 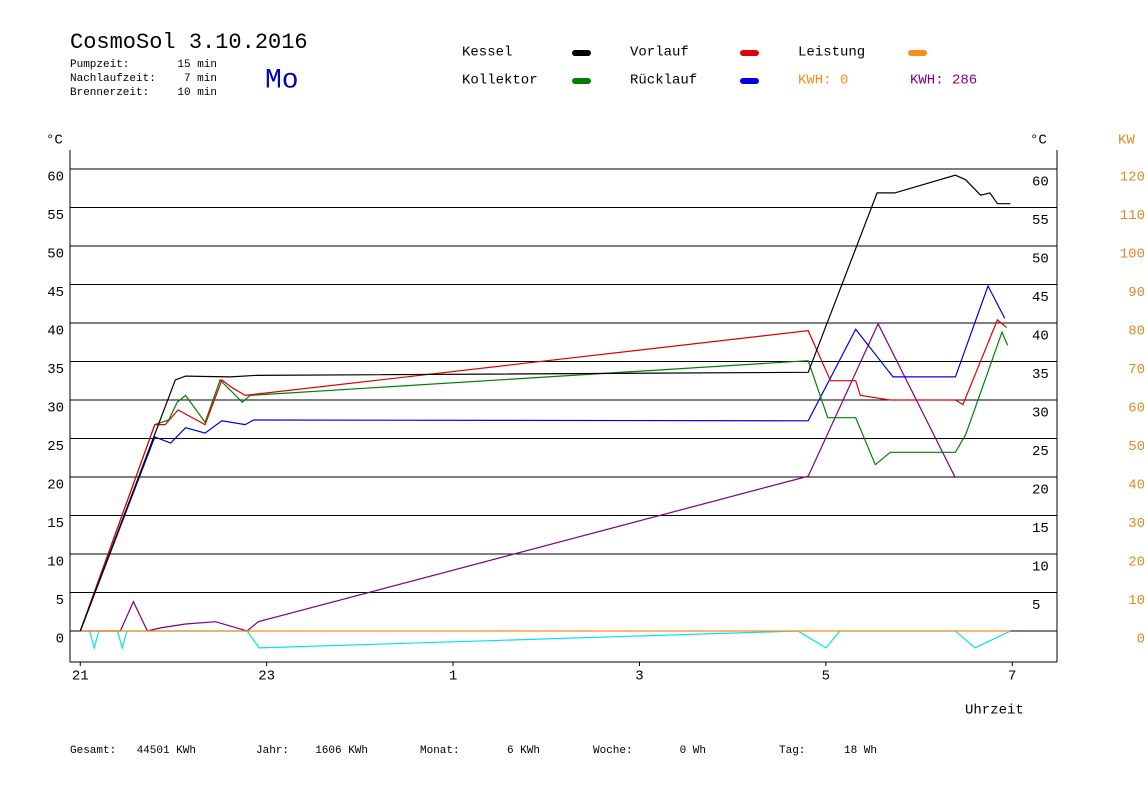 I want to click on y2-tick-label: 110, so click(x=1132, y=216).